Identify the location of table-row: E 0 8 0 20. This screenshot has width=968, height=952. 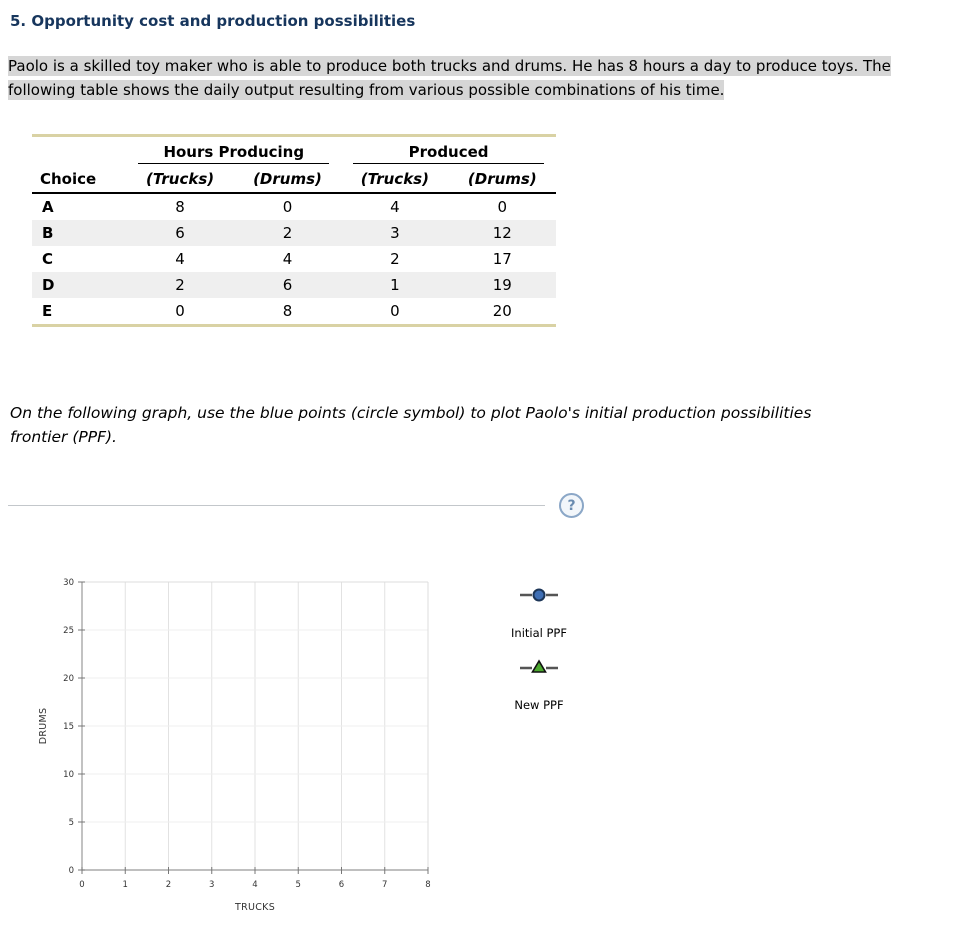
(294, 312).